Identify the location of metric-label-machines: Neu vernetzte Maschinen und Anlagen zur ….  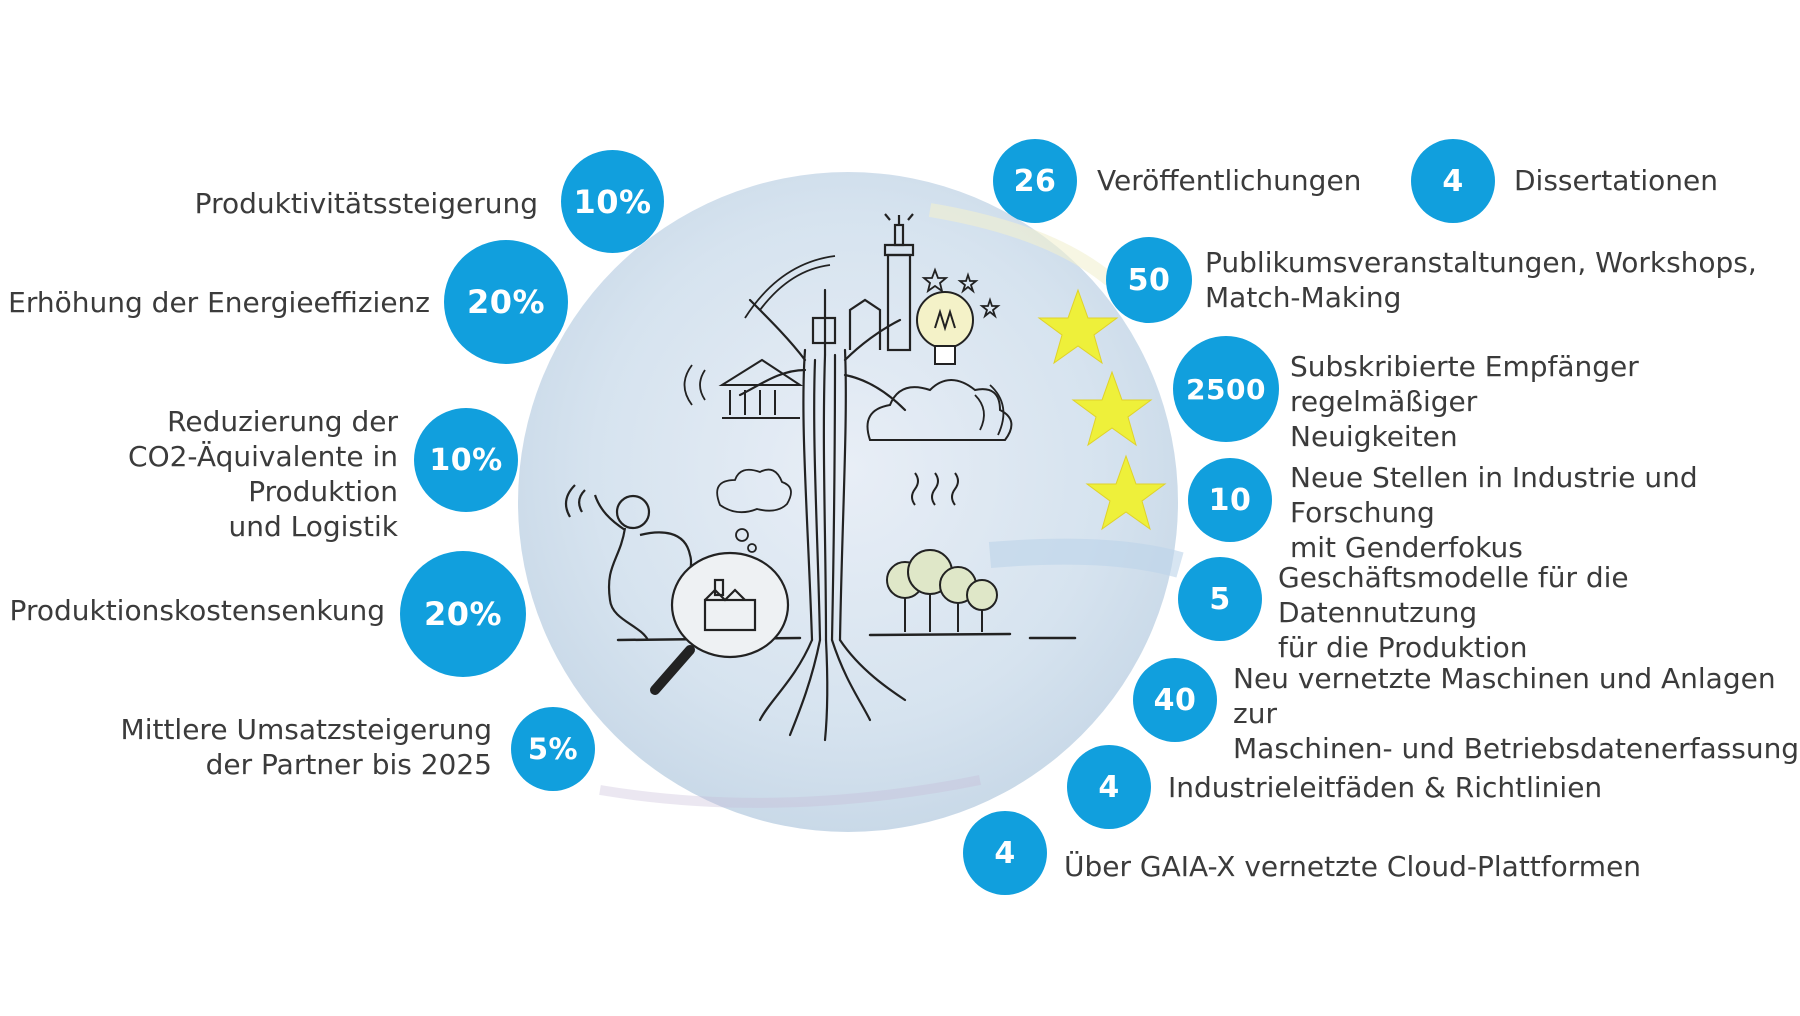
(1516, 713).